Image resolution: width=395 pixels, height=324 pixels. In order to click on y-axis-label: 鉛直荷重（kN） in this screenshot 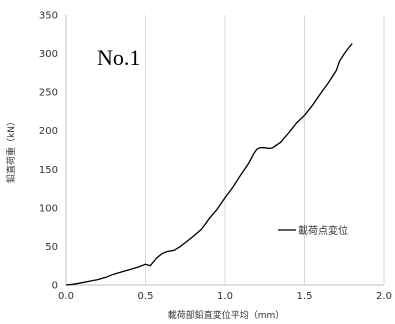, I will do `click(11, 150)`.